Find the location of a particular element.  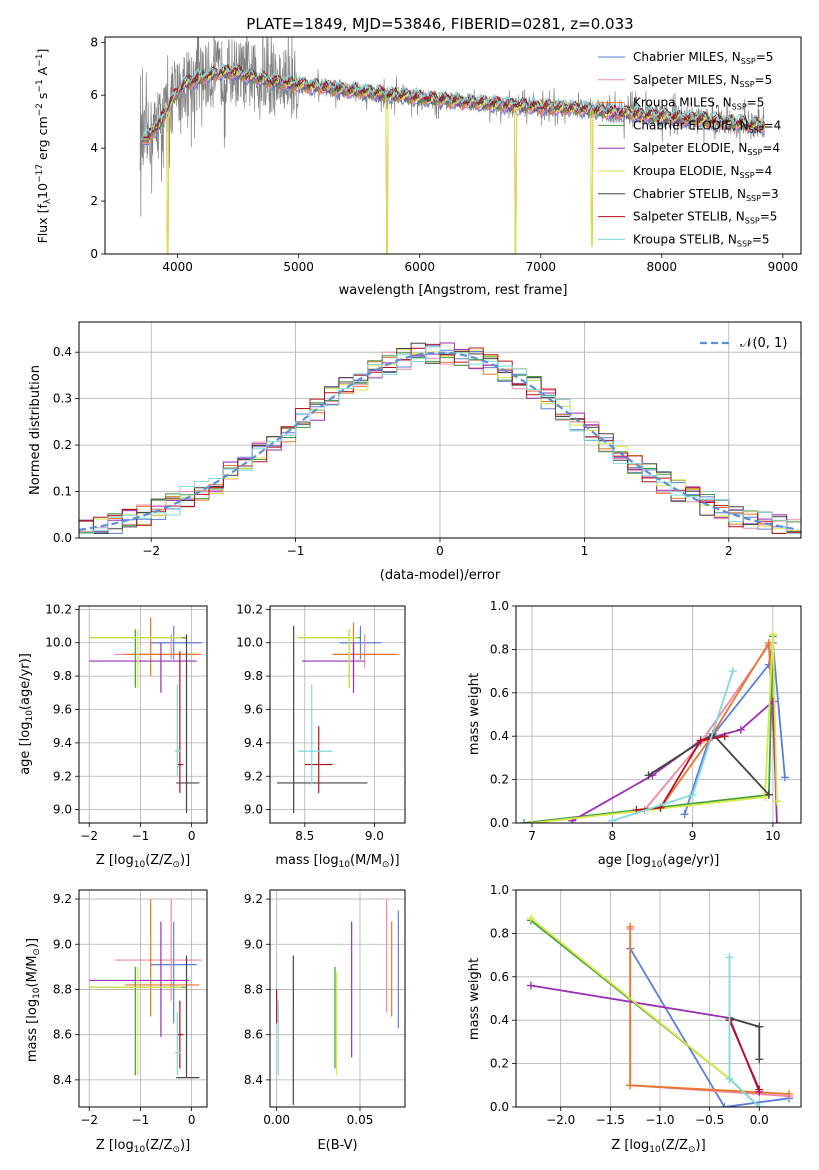

legend-label: Chabrier ELODIE, NSSP=4 is located at coordinates (707, 126).